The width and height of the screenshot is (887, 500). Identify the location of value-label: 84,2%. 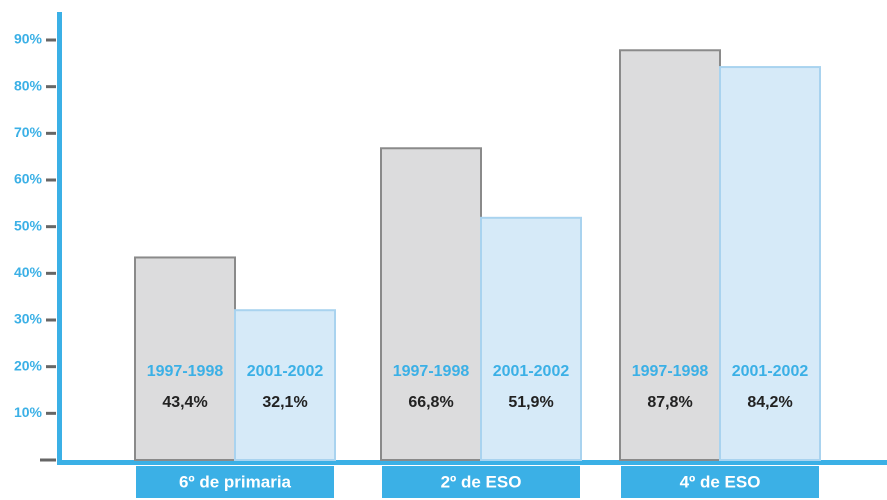
(769, 402).